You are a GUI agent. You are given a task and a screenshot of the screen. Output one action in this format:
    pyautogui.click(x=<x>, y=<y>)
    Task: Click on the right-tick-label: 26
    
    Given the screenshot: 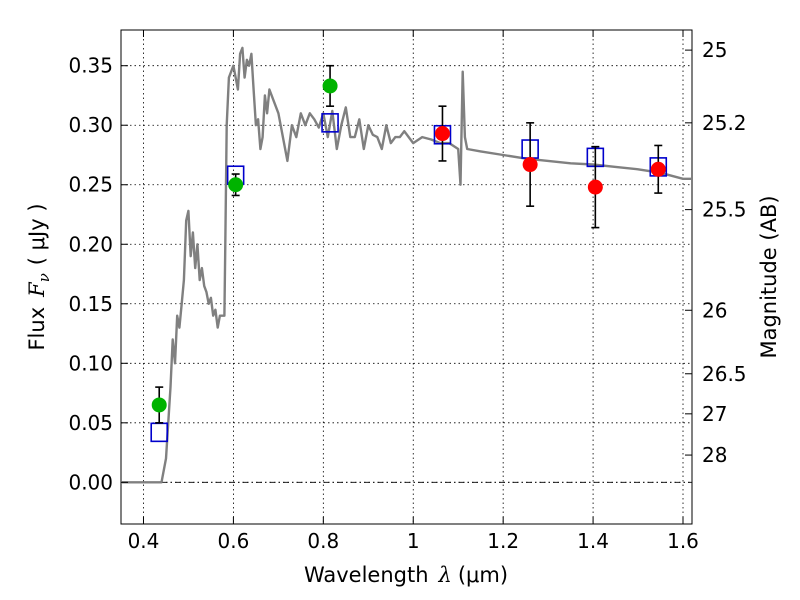 What is the action you would take?
    pyautogui.click(x=714, y=310)
    